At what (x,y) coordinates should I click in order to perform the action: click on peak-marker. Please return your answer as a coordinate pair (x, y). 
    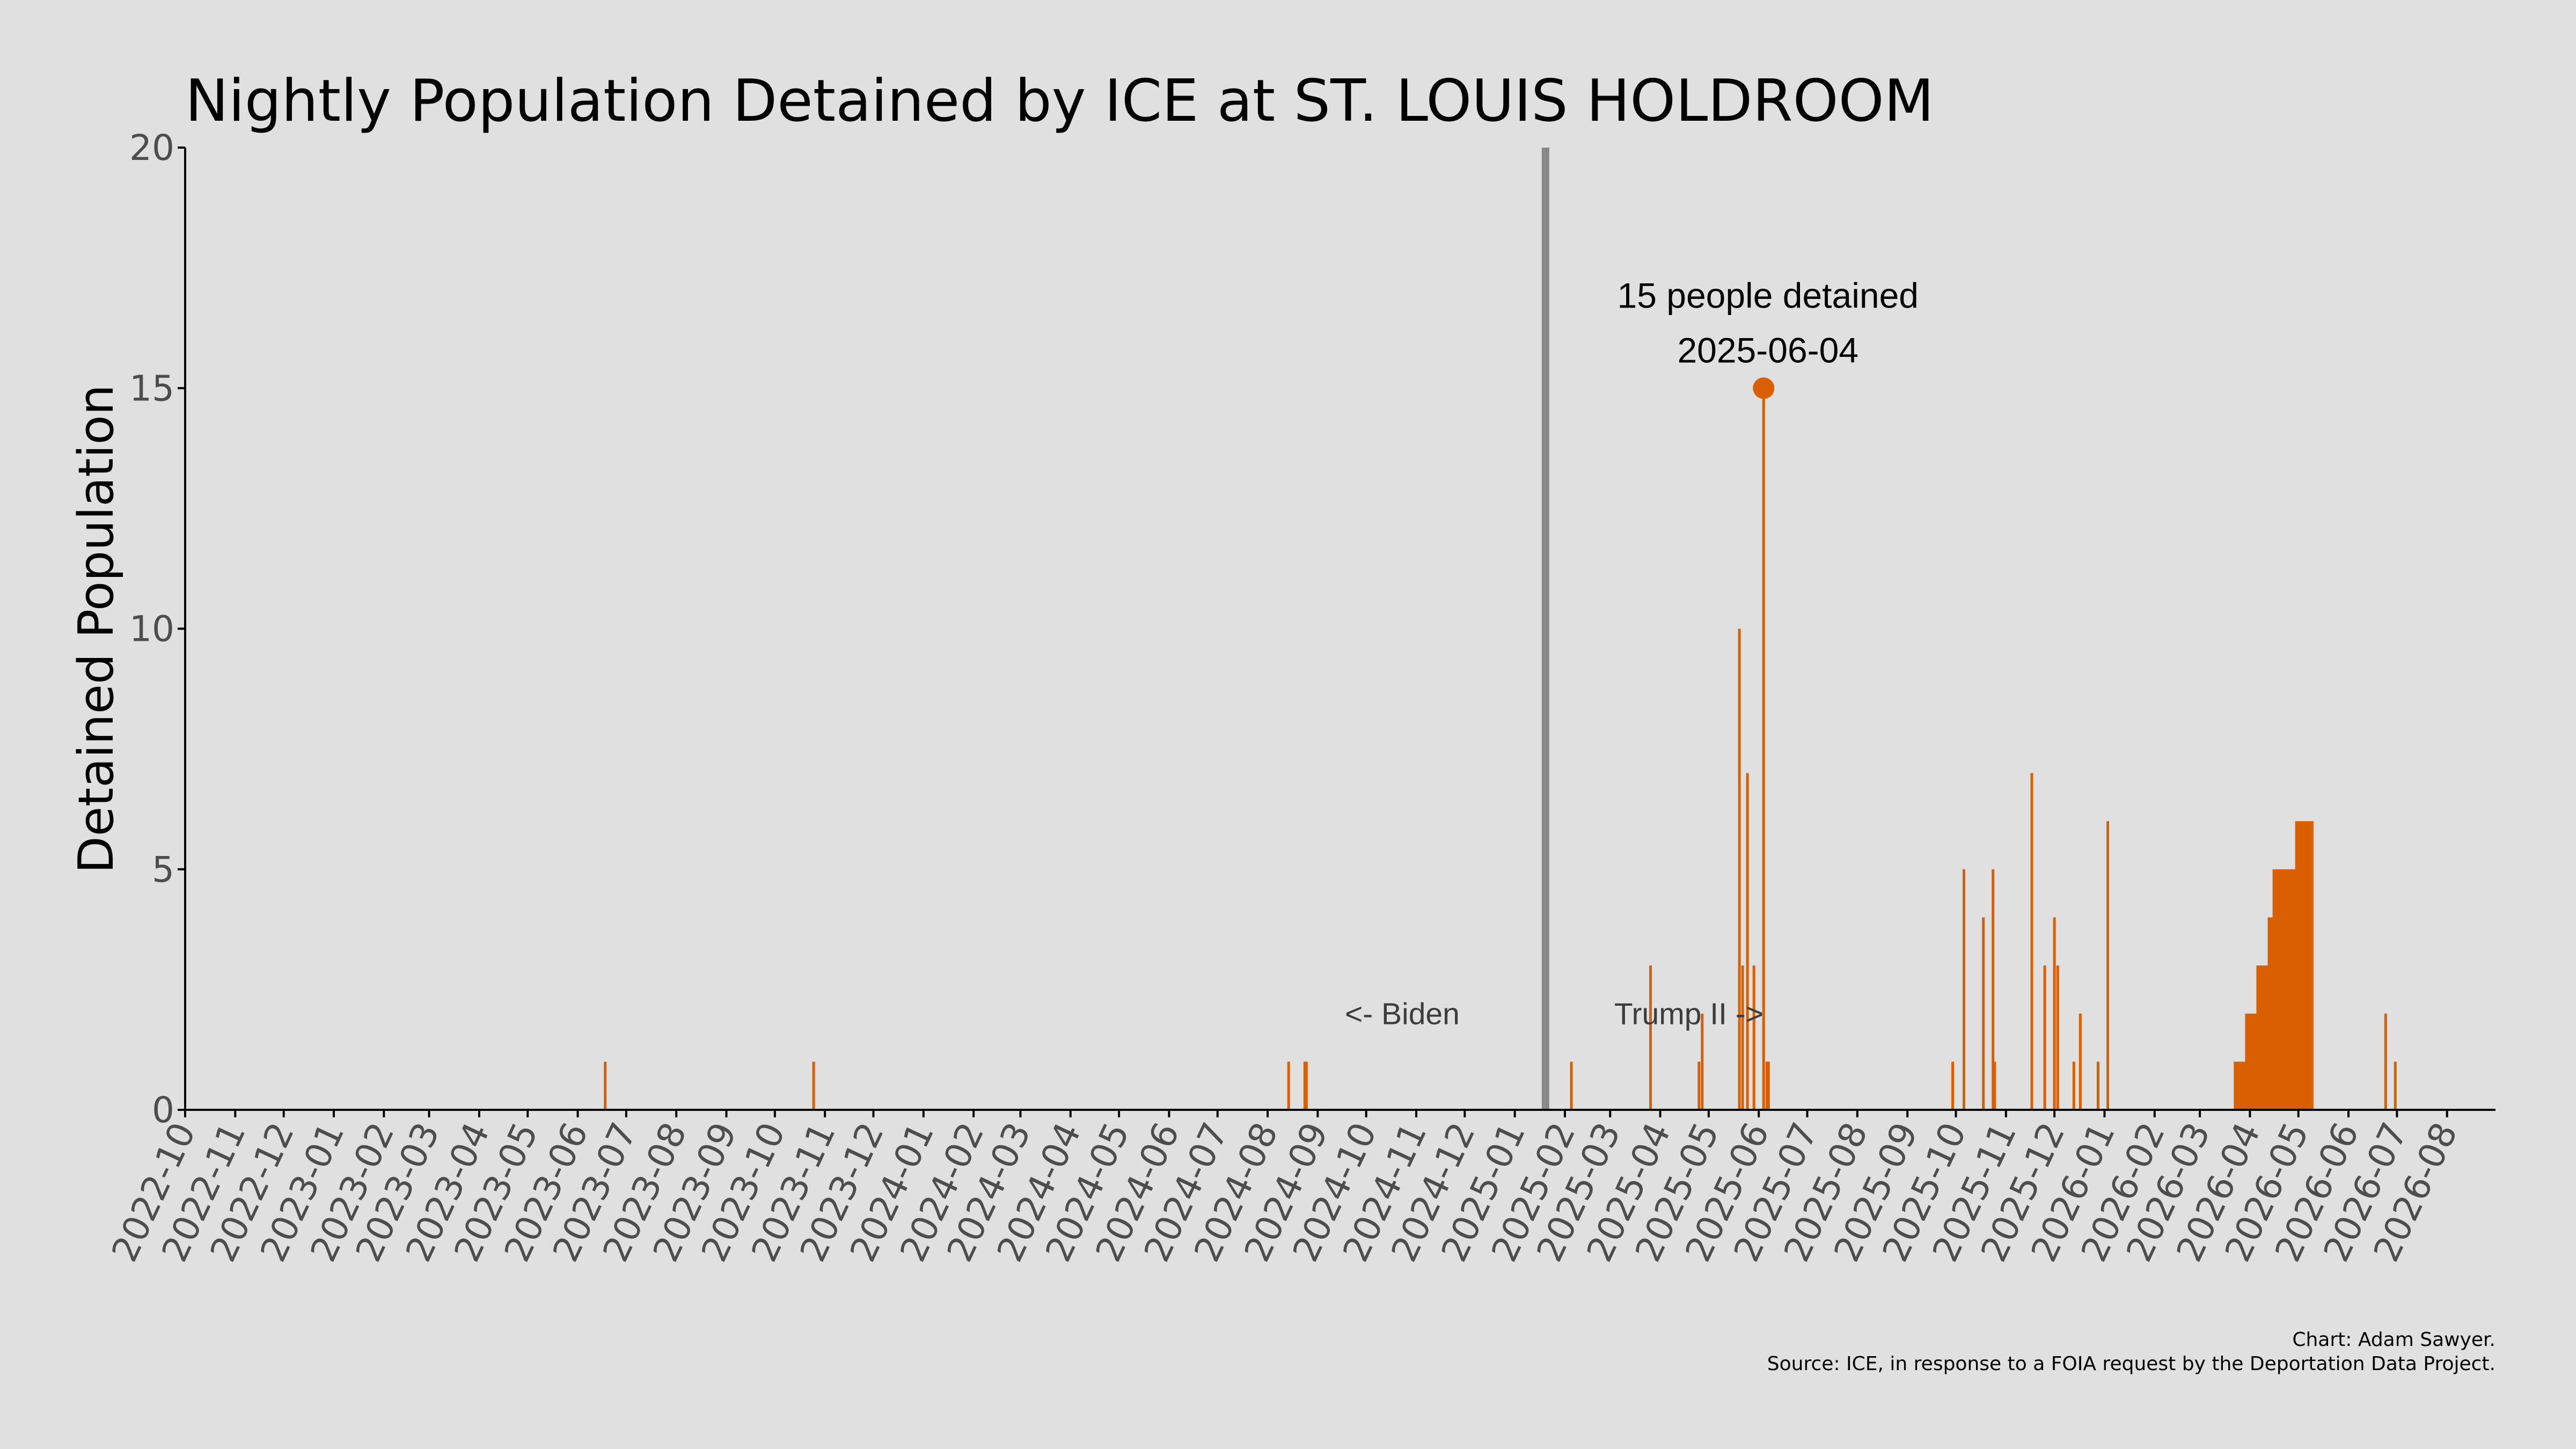
    Looking at the image, I should click on (1764, 388).